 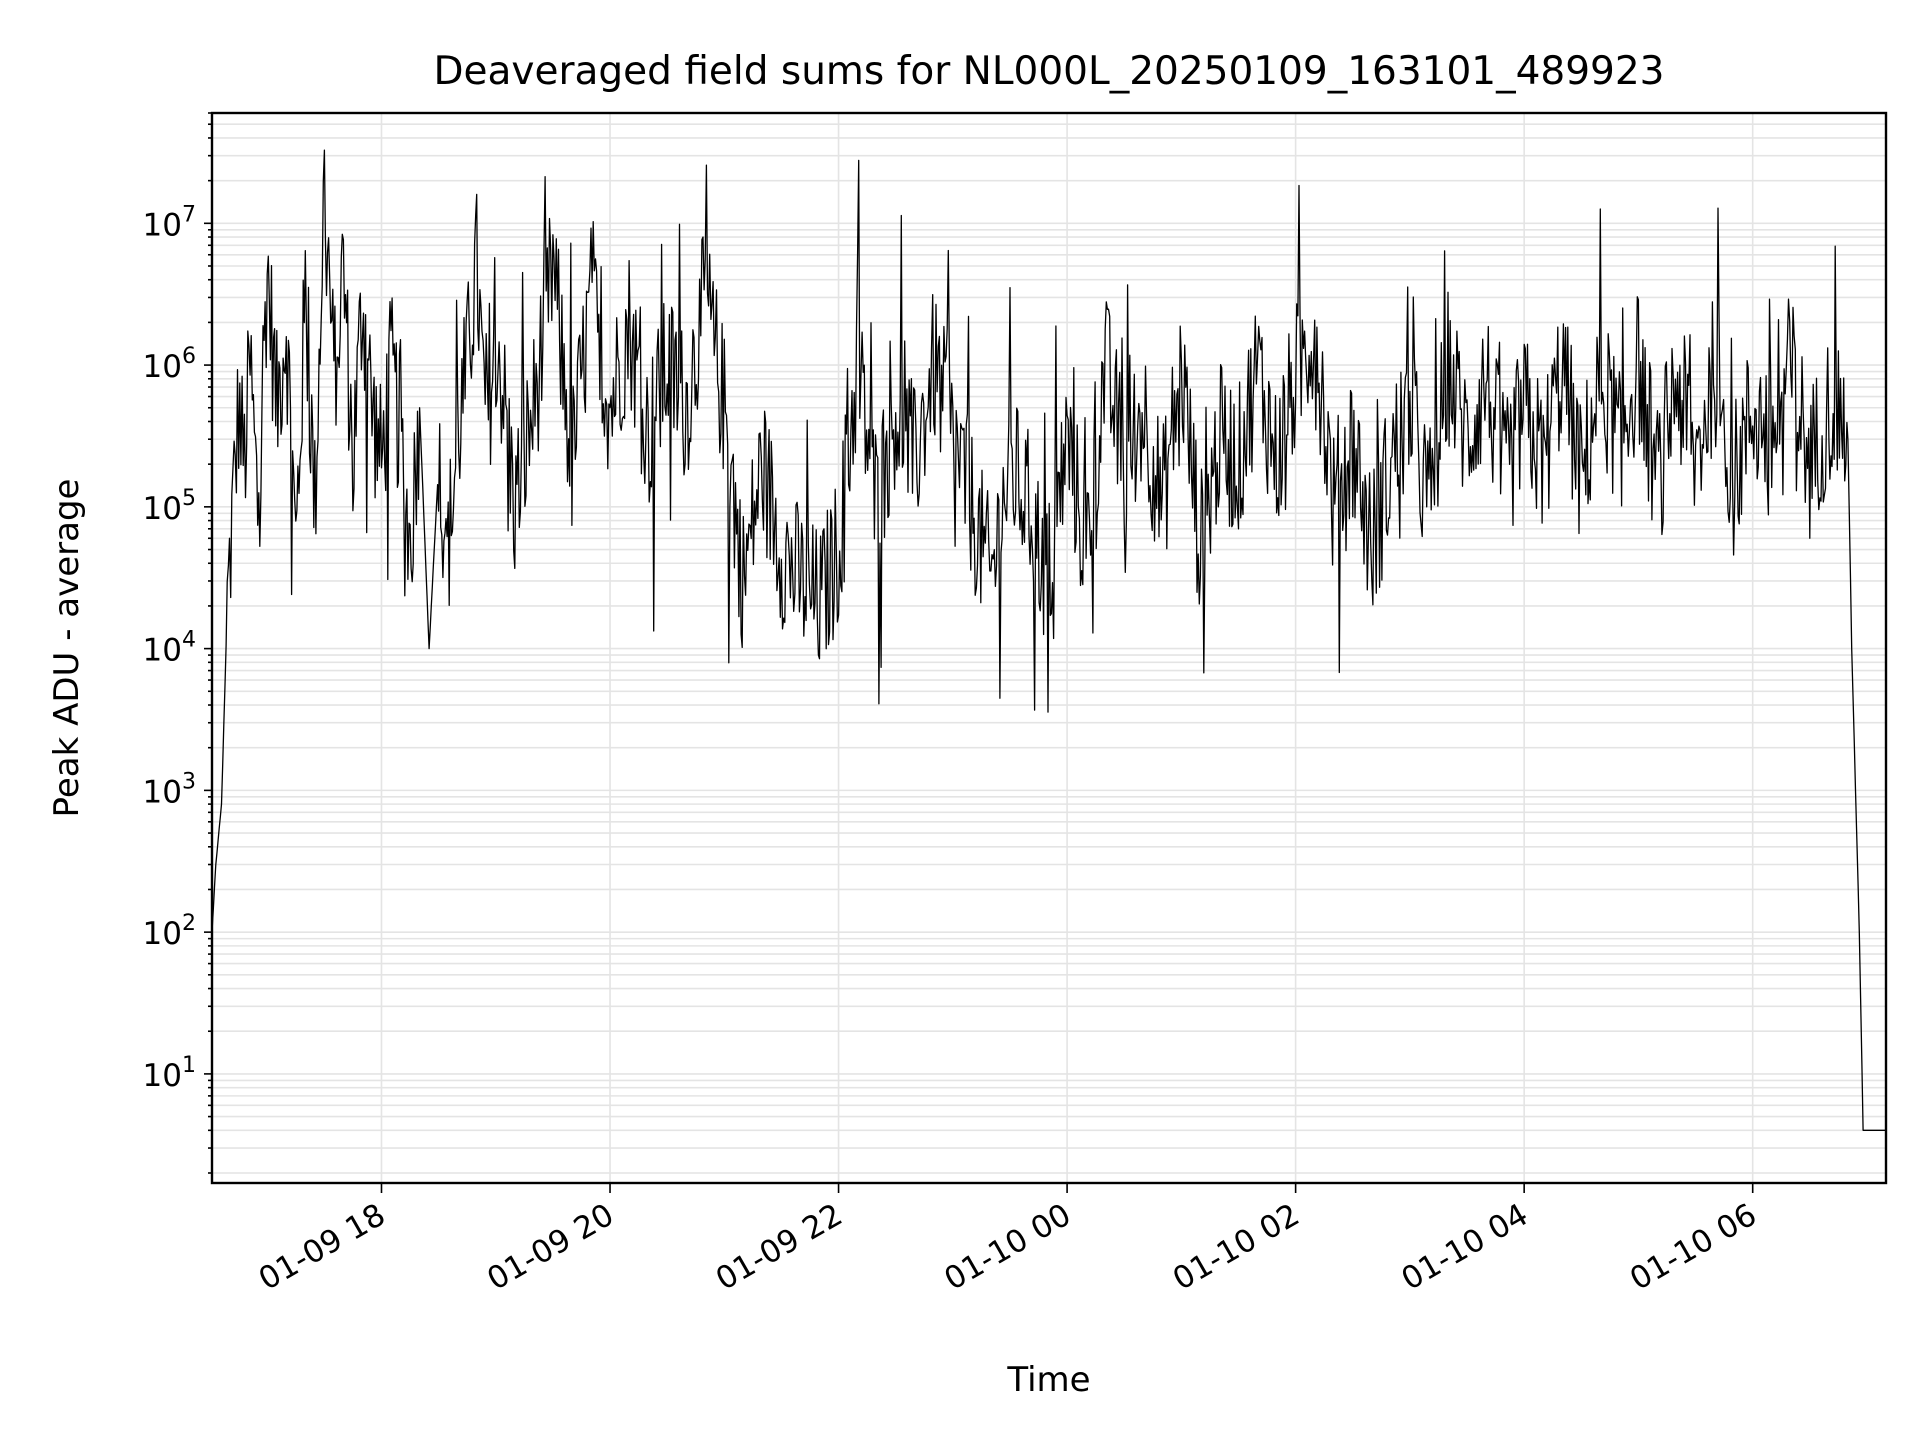 I want to click on y-tick-label: 10⁶, so click(x=169, y=364).